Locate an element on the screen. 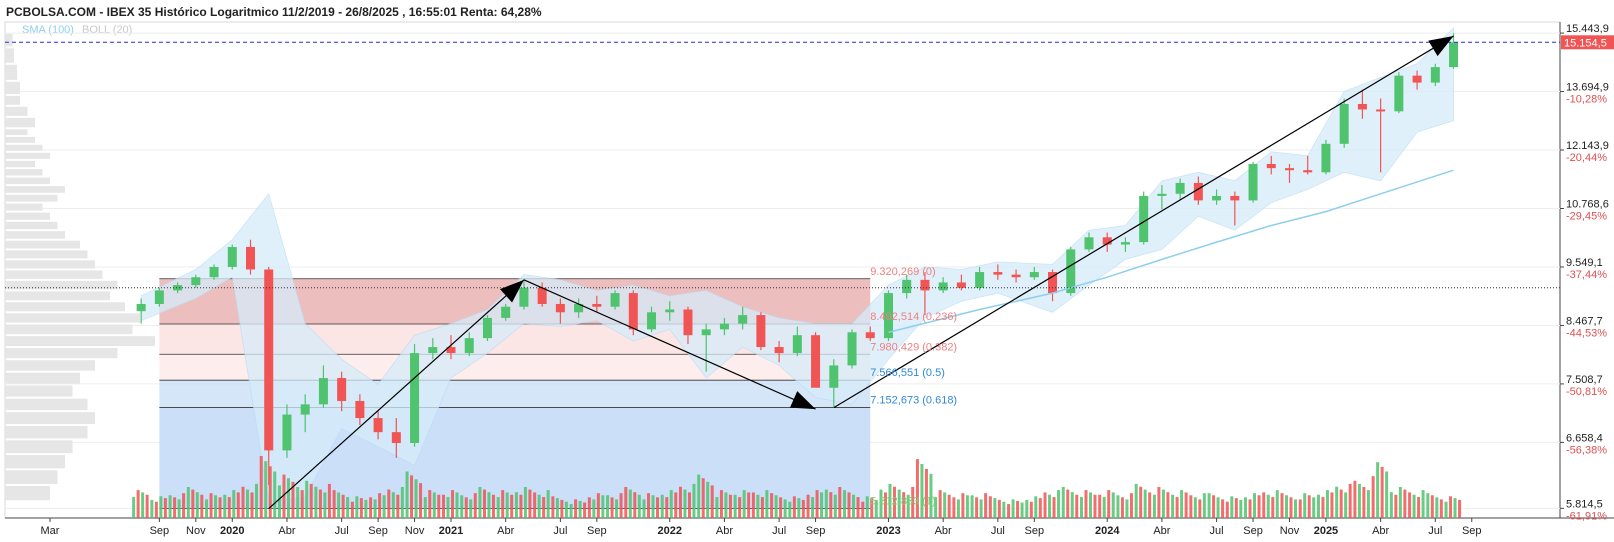 Image resolution: width=1614 pixels, height=542 pixels. y-tick-pct: -56,38% is located at coordinates (1586, 450).